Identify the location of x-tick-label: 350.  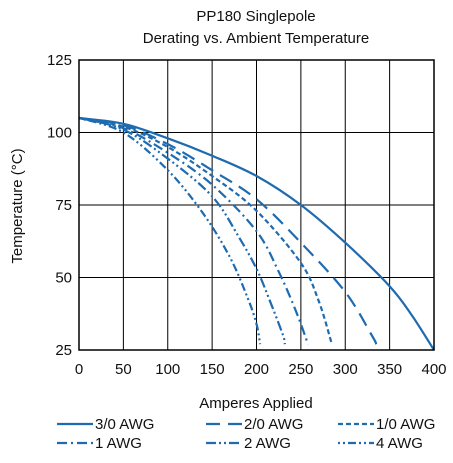
(389, 369).